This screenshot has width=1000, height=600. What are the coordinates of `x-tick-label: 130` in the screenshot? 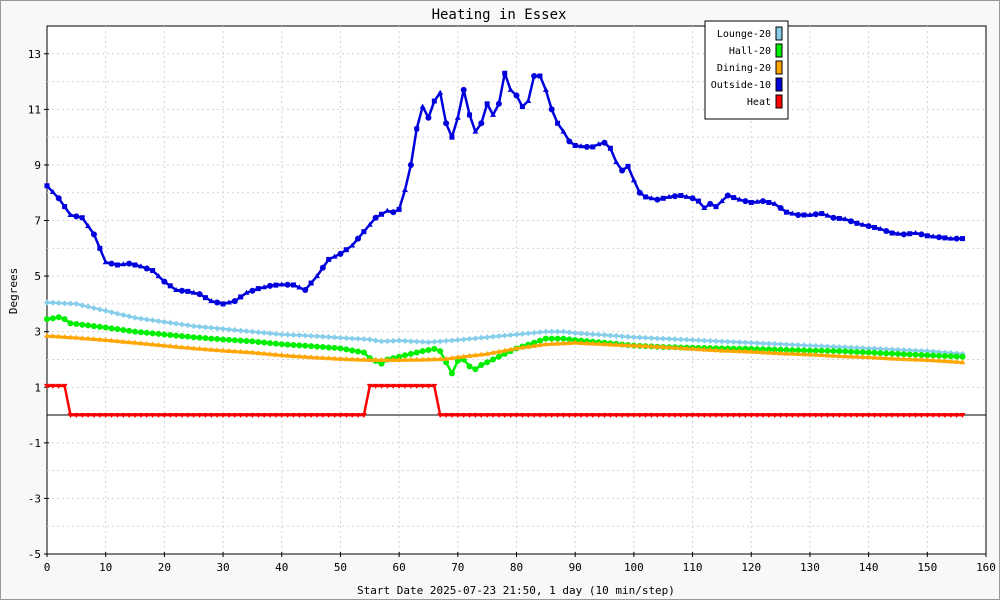 It's located at (810, 567).